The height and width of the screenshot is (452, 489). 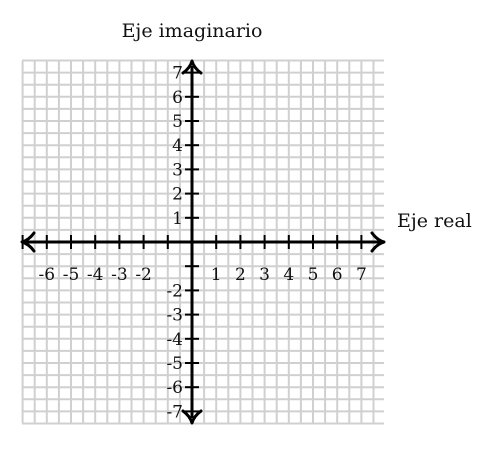 I want to click on real-tick-label: 2, so click(x=240, y=275).